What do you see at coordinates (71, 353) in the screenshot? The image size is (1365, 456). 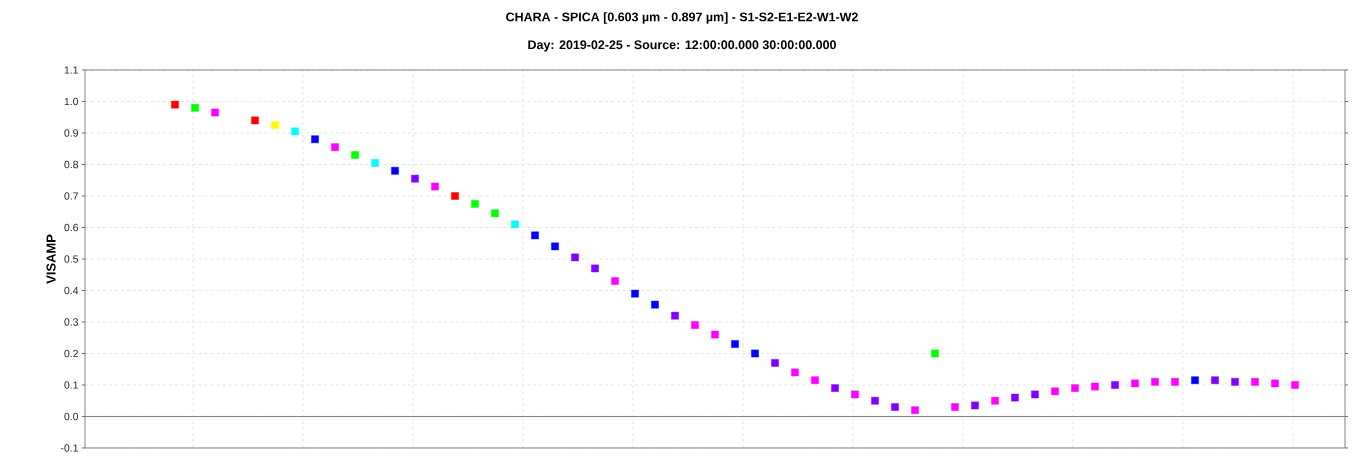 I see `y-tick-label: 0.2` at bounding box center [71, 353].